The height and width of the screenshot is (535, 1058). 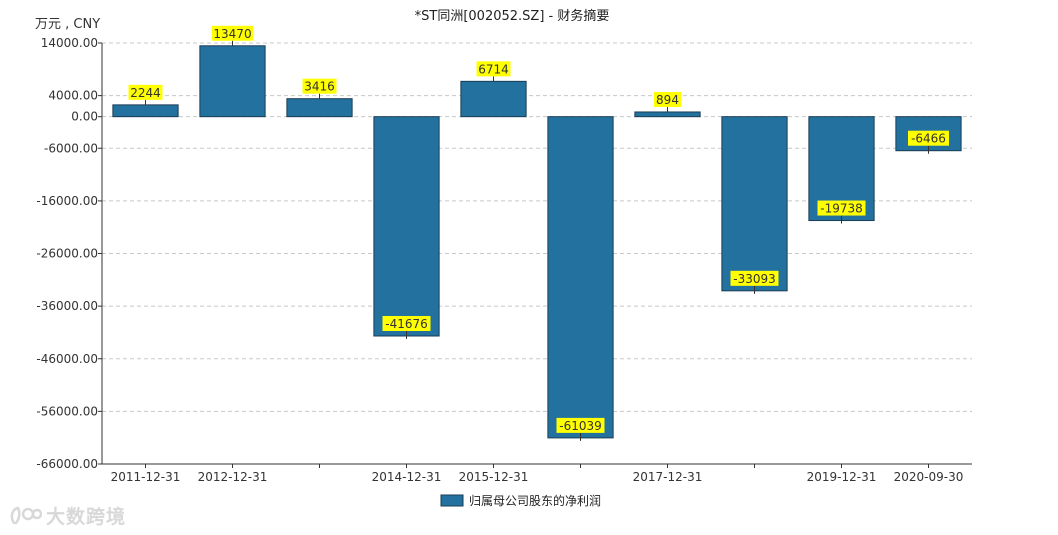 What do you see at coordinates (69, 43) in the screenshot?
I see `y-tick-label: 14000.00` at bounding box center [69, 43].